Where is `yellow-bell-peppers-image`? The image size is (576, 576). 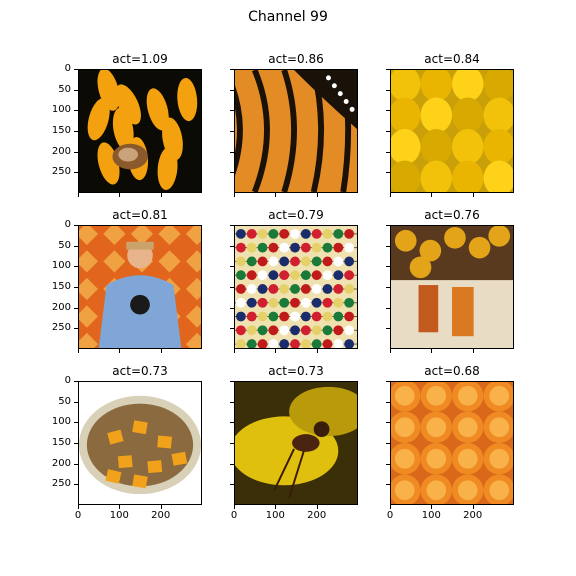
yellow-bell-peppers-image is located at coordinates (452, 131).